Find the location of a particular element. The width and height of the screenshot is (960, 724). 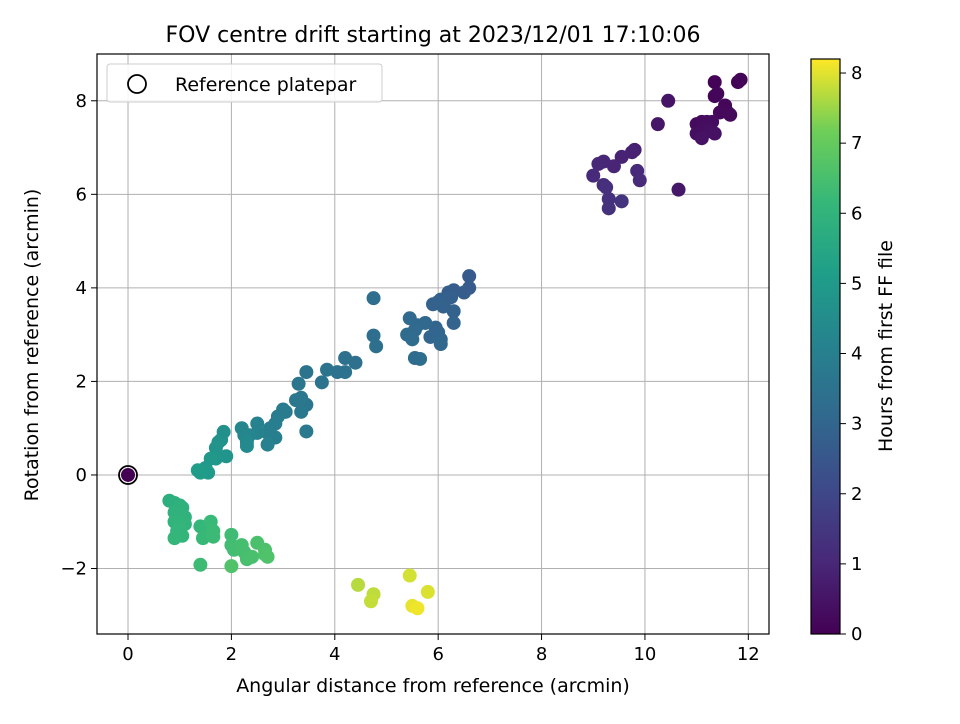

colorbar-ticks: 0 1 2 3 4 5 6 7 8 is located at coordinates (851, 354).